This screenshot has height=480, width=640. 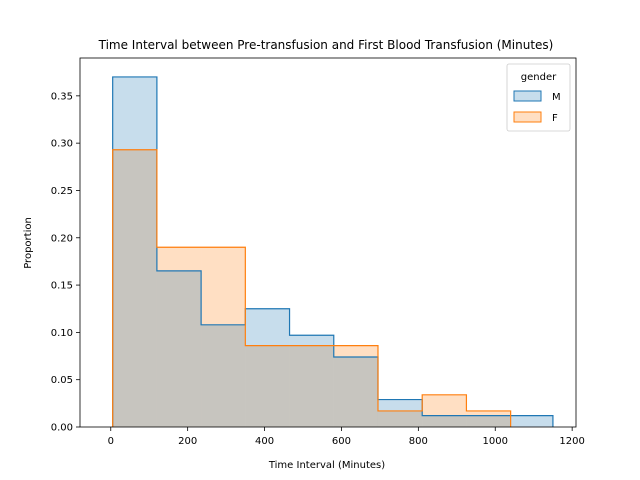 I want to click on x-axis-label: Time Interval (Minutes), so click(x=326, y=465).